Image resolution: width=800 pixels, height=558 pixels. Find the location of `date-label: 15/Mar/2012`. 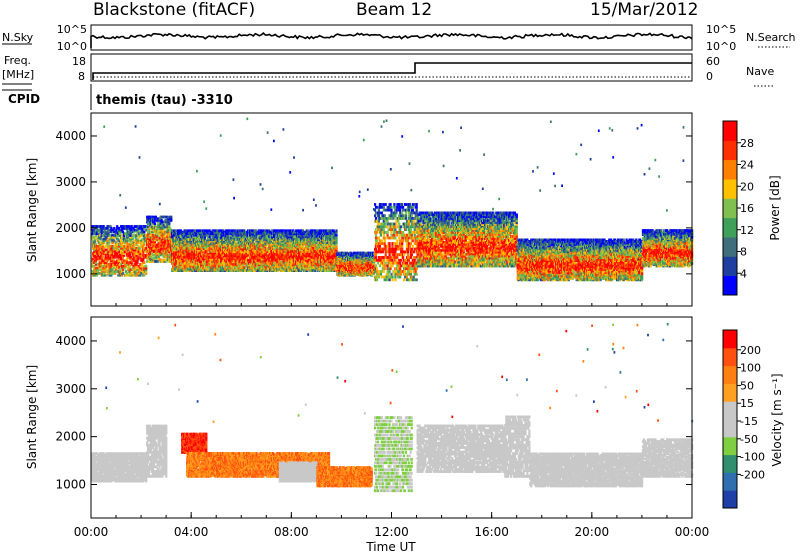

date-label: 15/Mar/2012 is located at coordinates (644, 10).